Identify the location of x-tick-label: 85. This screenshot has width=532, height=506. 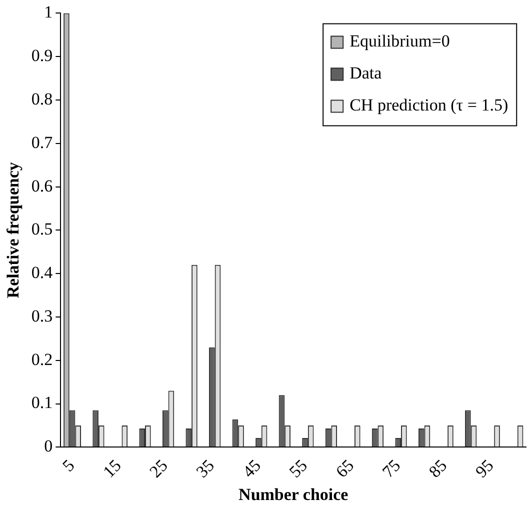
(438, 469).